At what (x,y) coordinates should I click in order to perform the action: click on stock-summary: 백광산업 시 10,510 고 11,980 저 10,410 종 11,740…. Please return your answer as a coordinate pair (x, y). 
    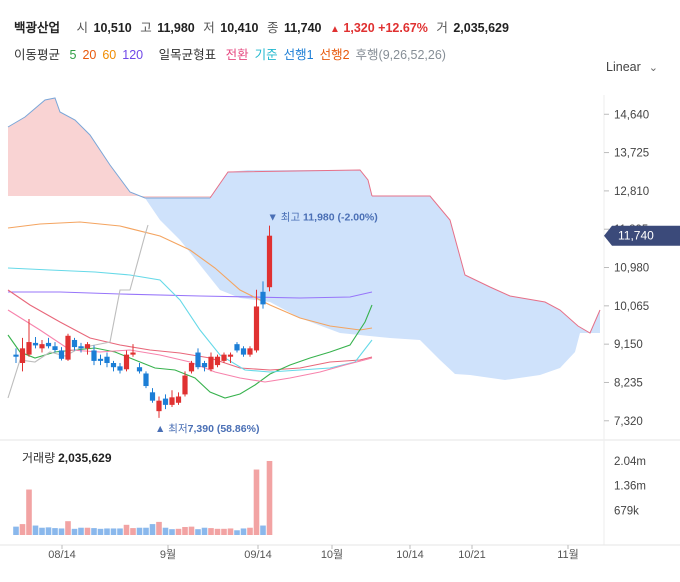
    Looking at the image, I should click on (261, 26).